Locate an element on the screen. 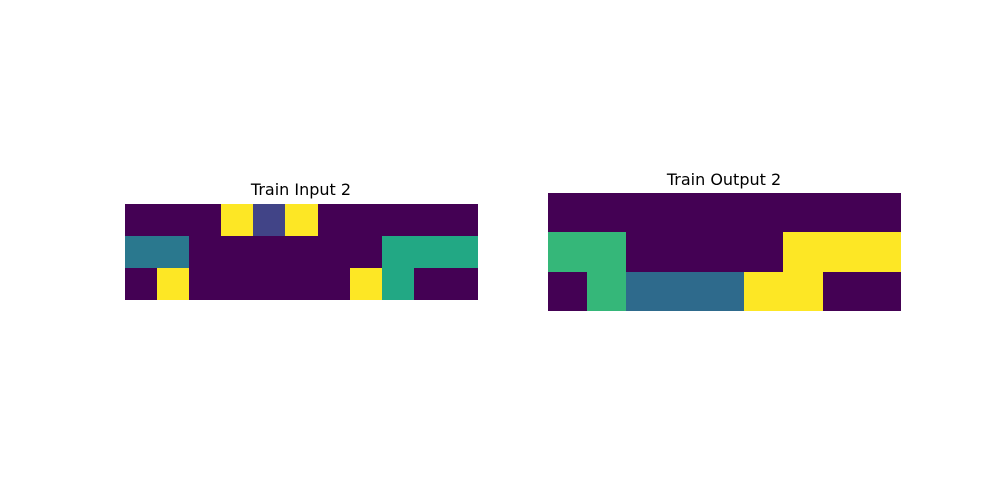  train-output-grid is located at coordinates (724, 252).